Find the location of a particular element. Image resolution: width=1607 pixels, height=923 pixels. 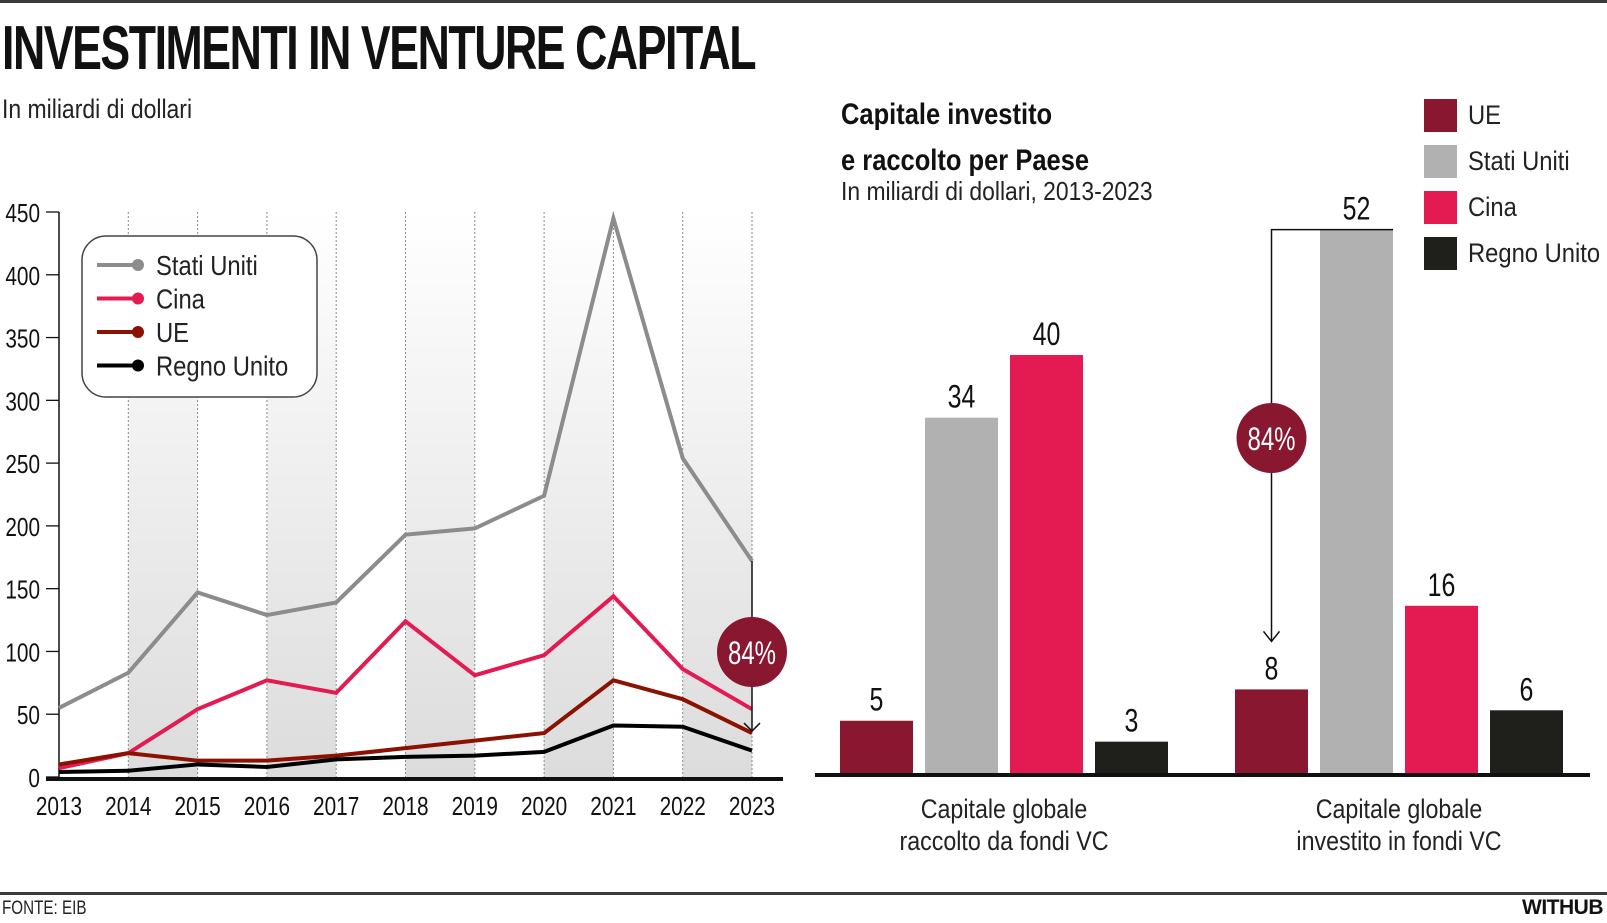

bar-value-label: 5 is located at coordinates (877, 701).